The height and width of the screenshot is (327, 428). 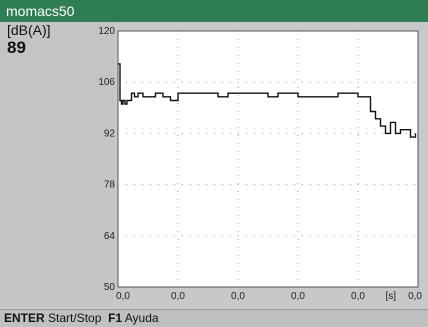 What do you see at coordinates (269, 296) in the screenshot?
I see `x-axis: 0,0 0,0 0,0 0,0 0,0 0,0 [s]` at bounding box center [269, 296].